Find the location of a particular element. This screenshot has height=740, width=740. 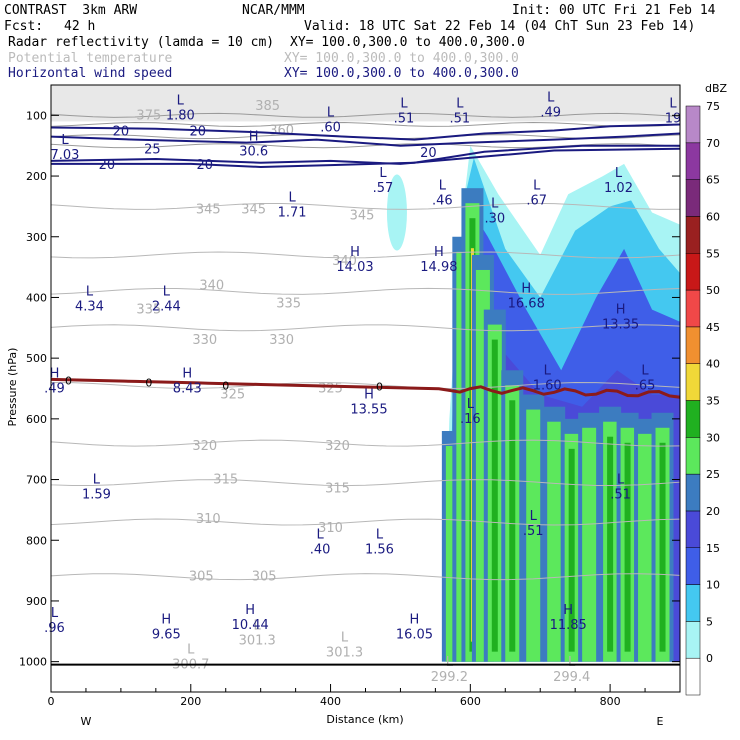

extremum-value: 30.6 is located at coordinates (253, 152).